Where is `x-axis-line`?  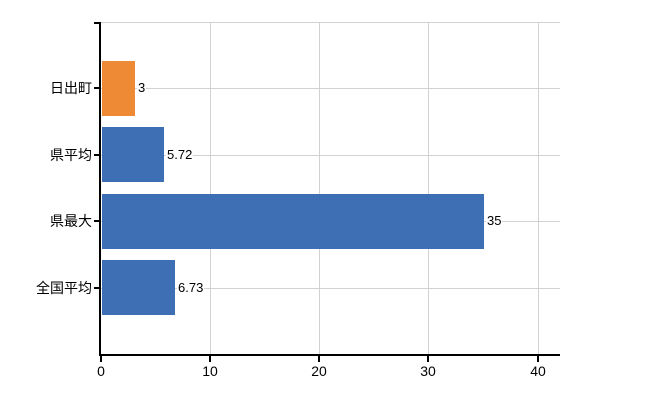
x-axis-line is located at coordinates (329, 355).